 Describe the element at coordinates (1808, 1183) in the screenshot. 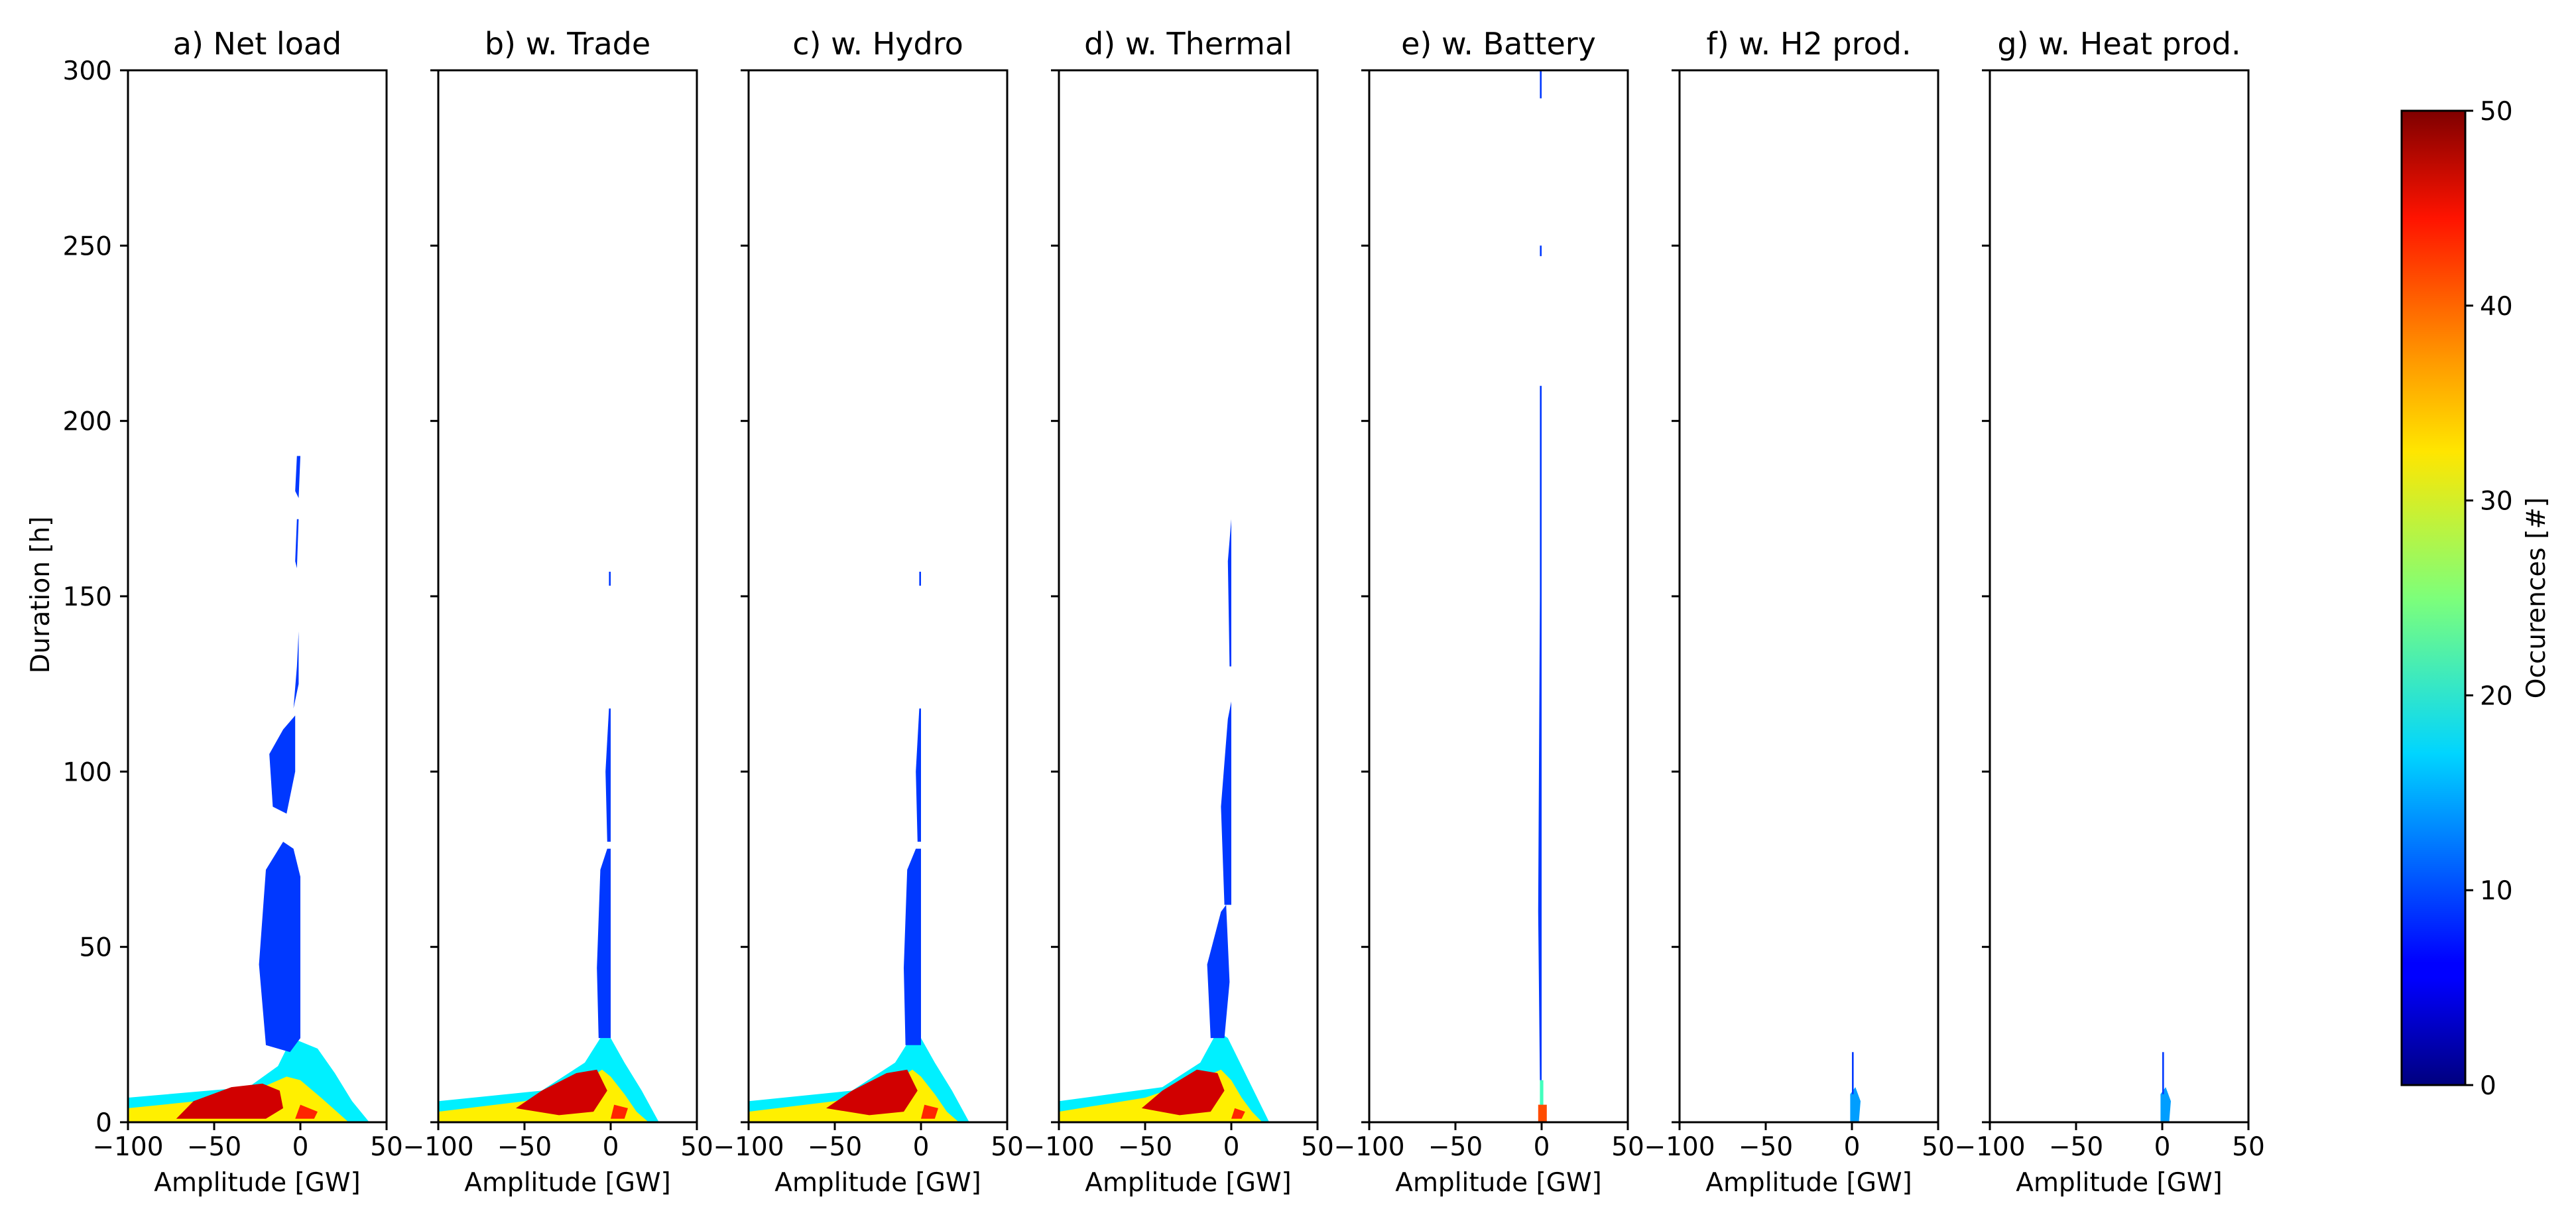

I see `x-axis-label-h2: Amplitude [GW]` at that location.